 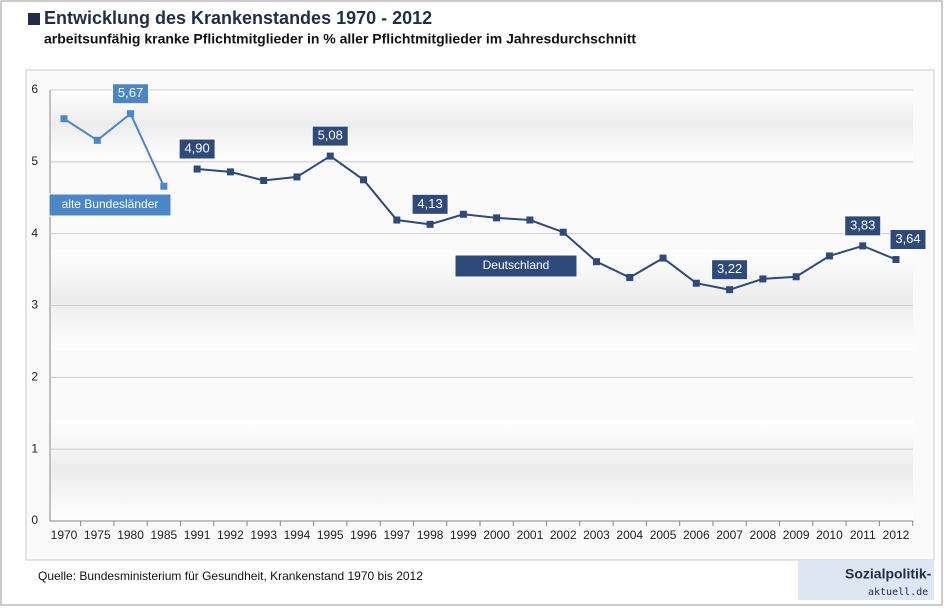 I want to click on x-tick-label: 1993, so click(x=263, y=535).